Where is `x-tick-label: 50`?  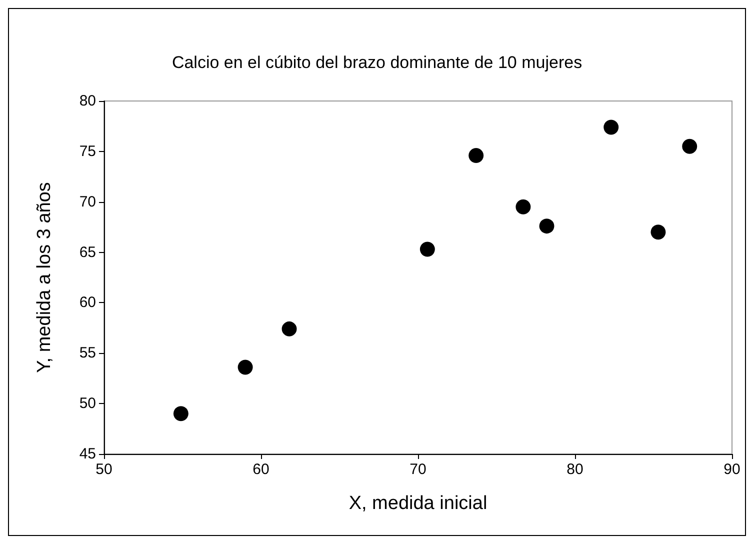
x-tick-label: 50 is located at coordinates (104, 469).